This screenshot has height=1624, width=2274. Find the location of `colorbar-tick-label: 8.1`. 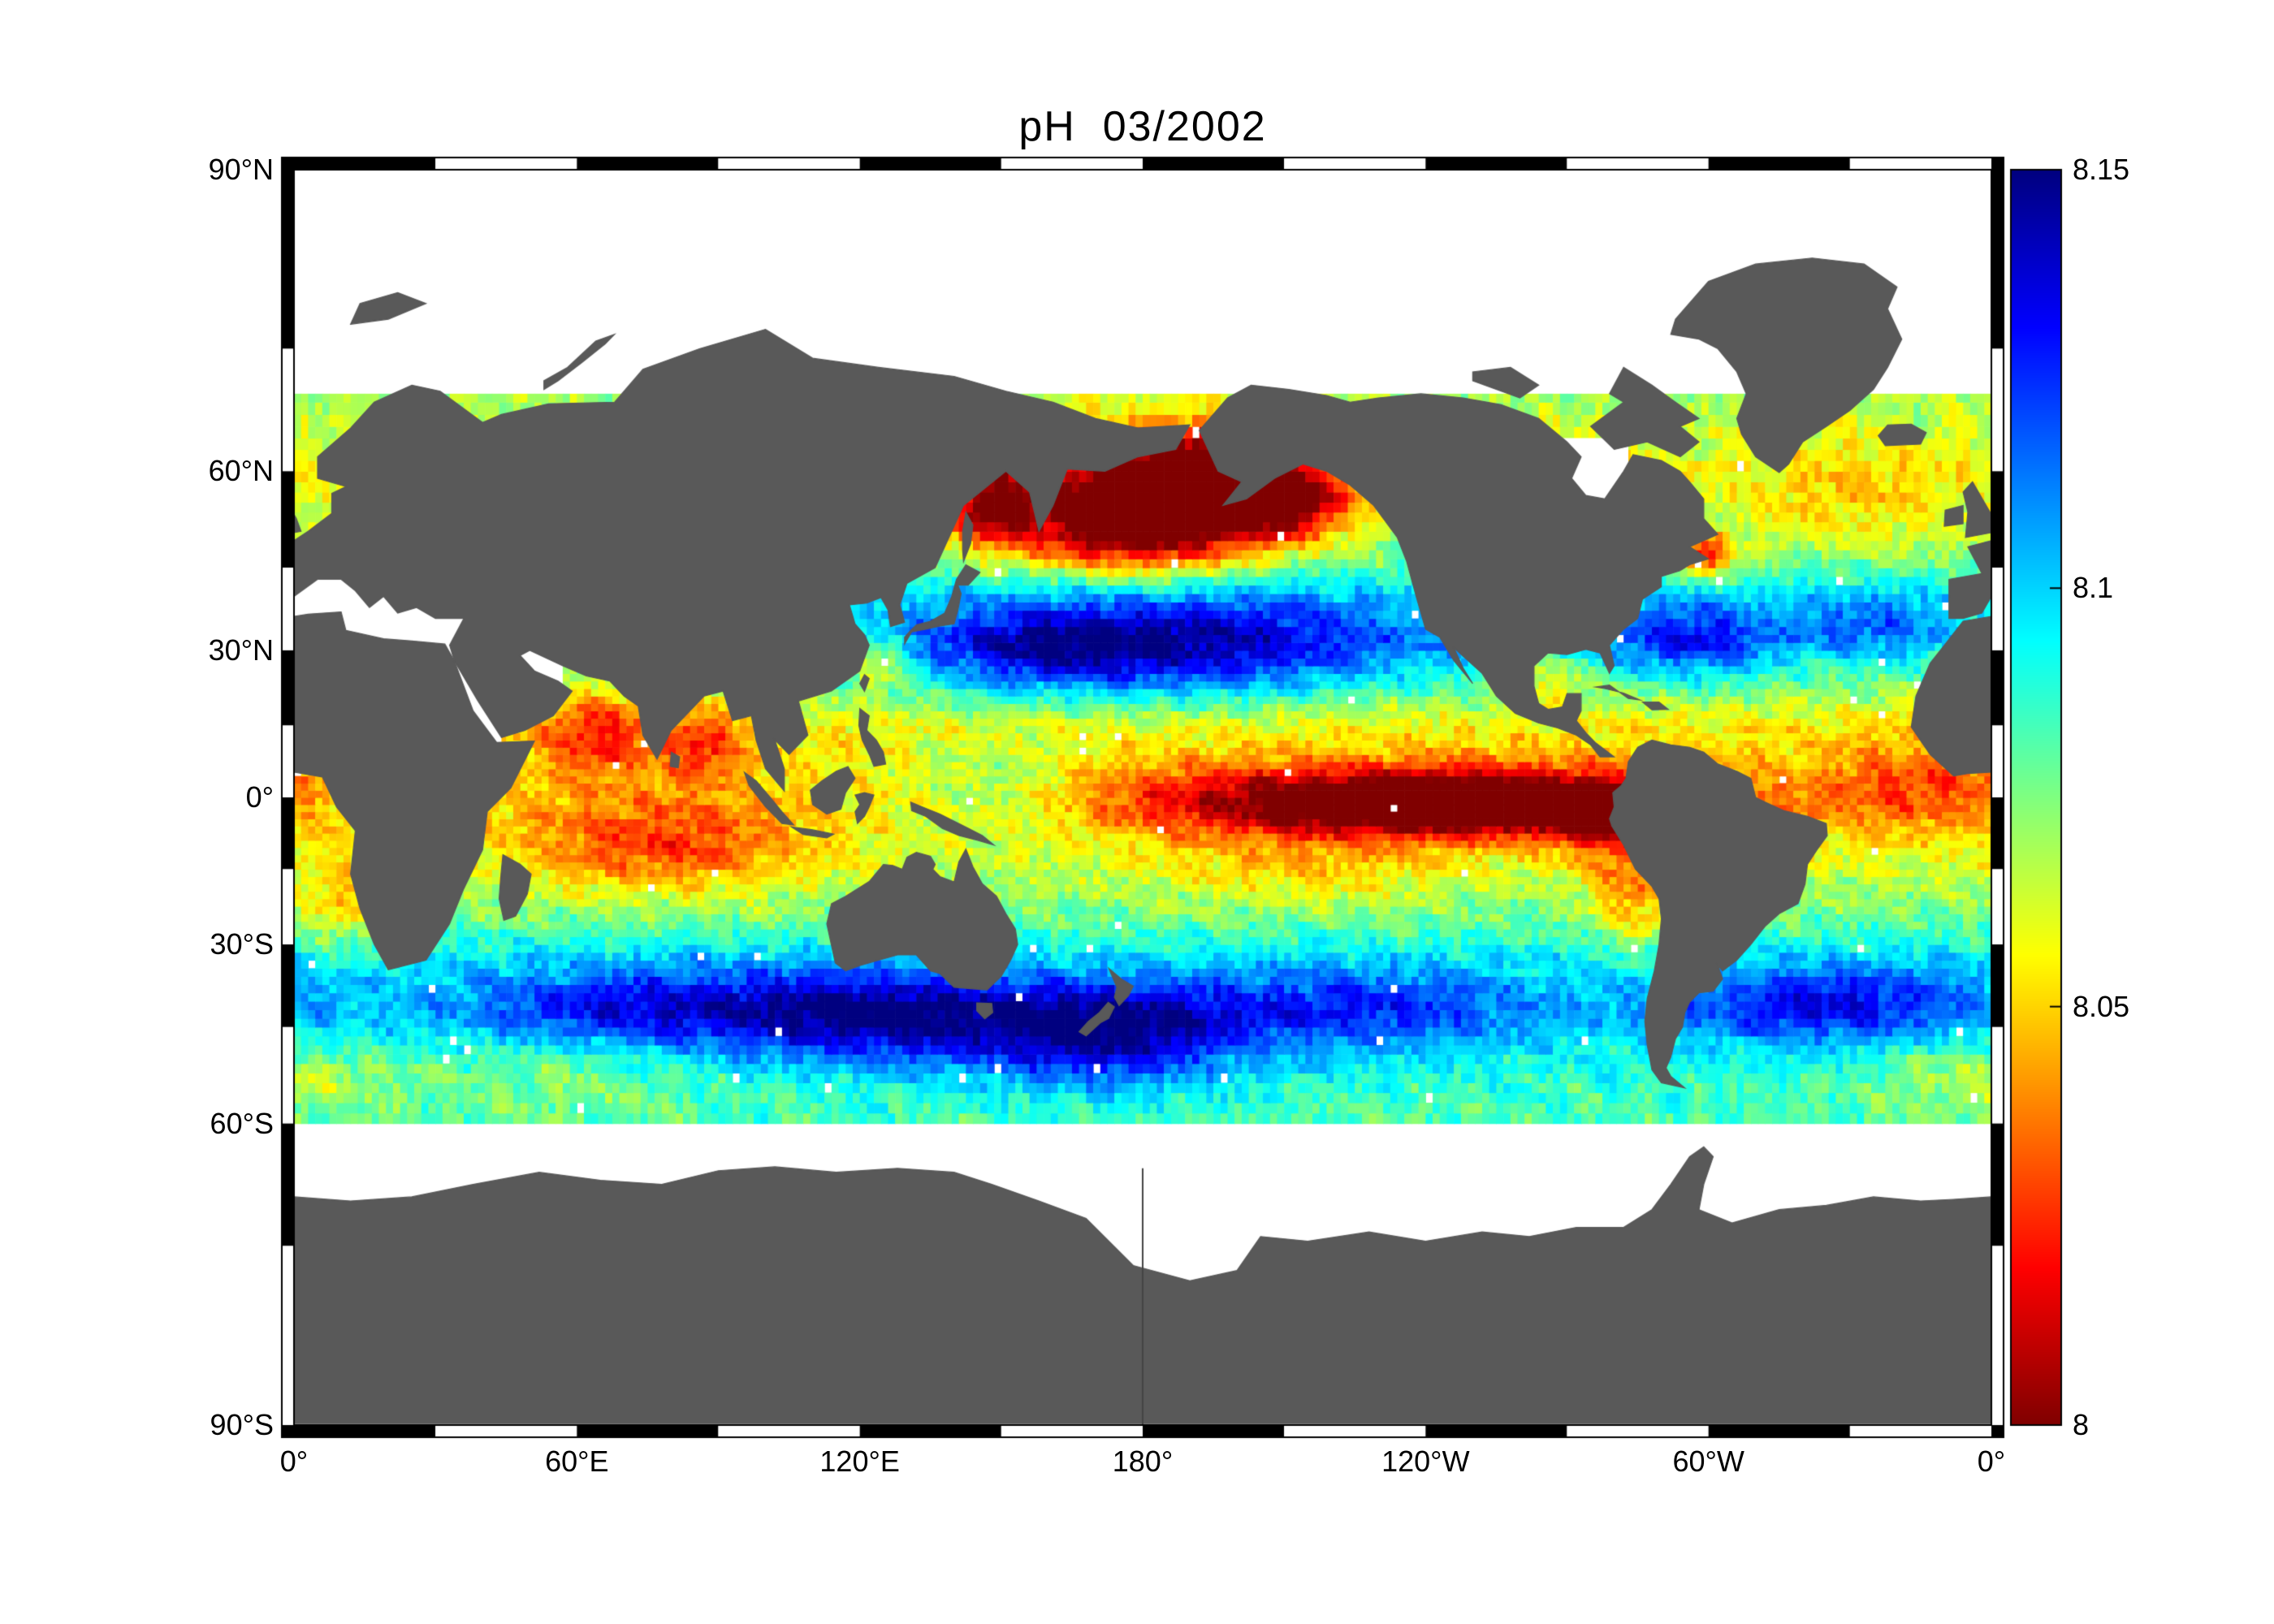

colorbar-tick-label: 8.1 is located at coordinates (2093, 588).